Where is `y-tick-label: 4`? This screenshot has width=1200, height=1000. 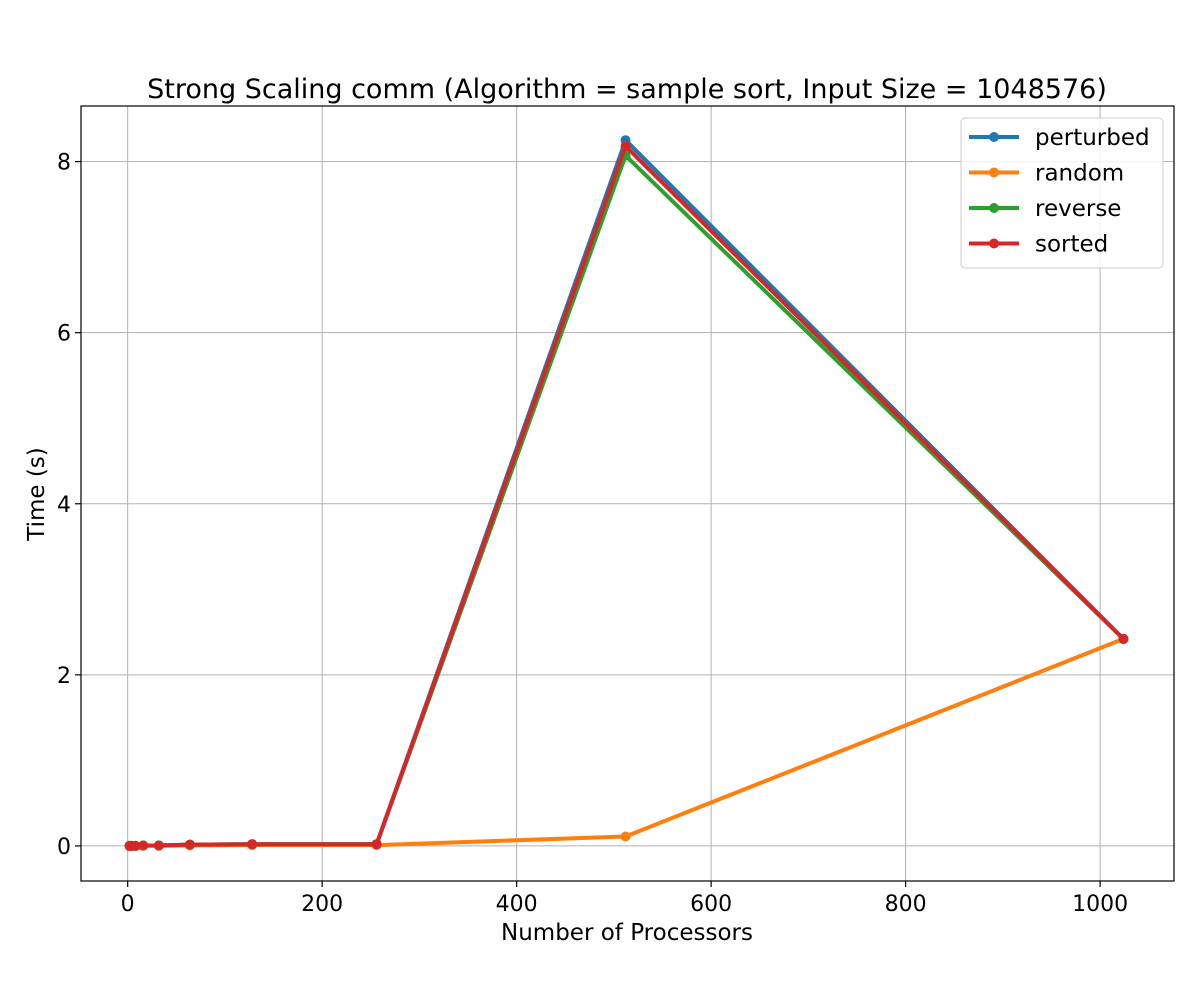
y-tick-label: 4 is located at coordinates (64, 505).